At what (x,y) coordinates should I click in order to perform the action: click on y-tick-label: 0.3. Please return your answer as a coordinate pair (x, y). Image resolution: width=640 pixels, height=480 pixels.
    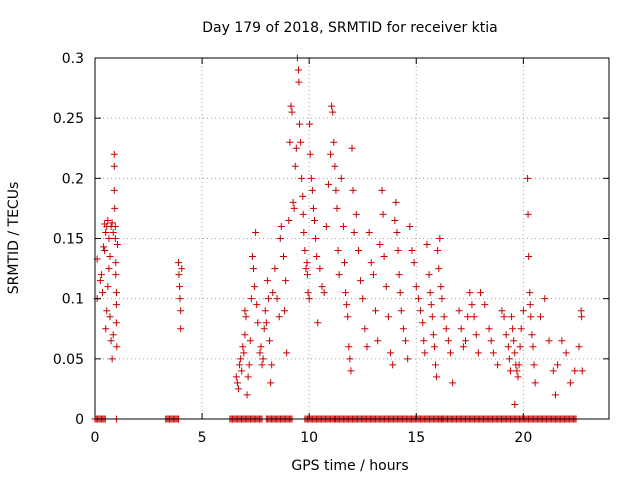
    Looking at the image, I should click on (73, 59).